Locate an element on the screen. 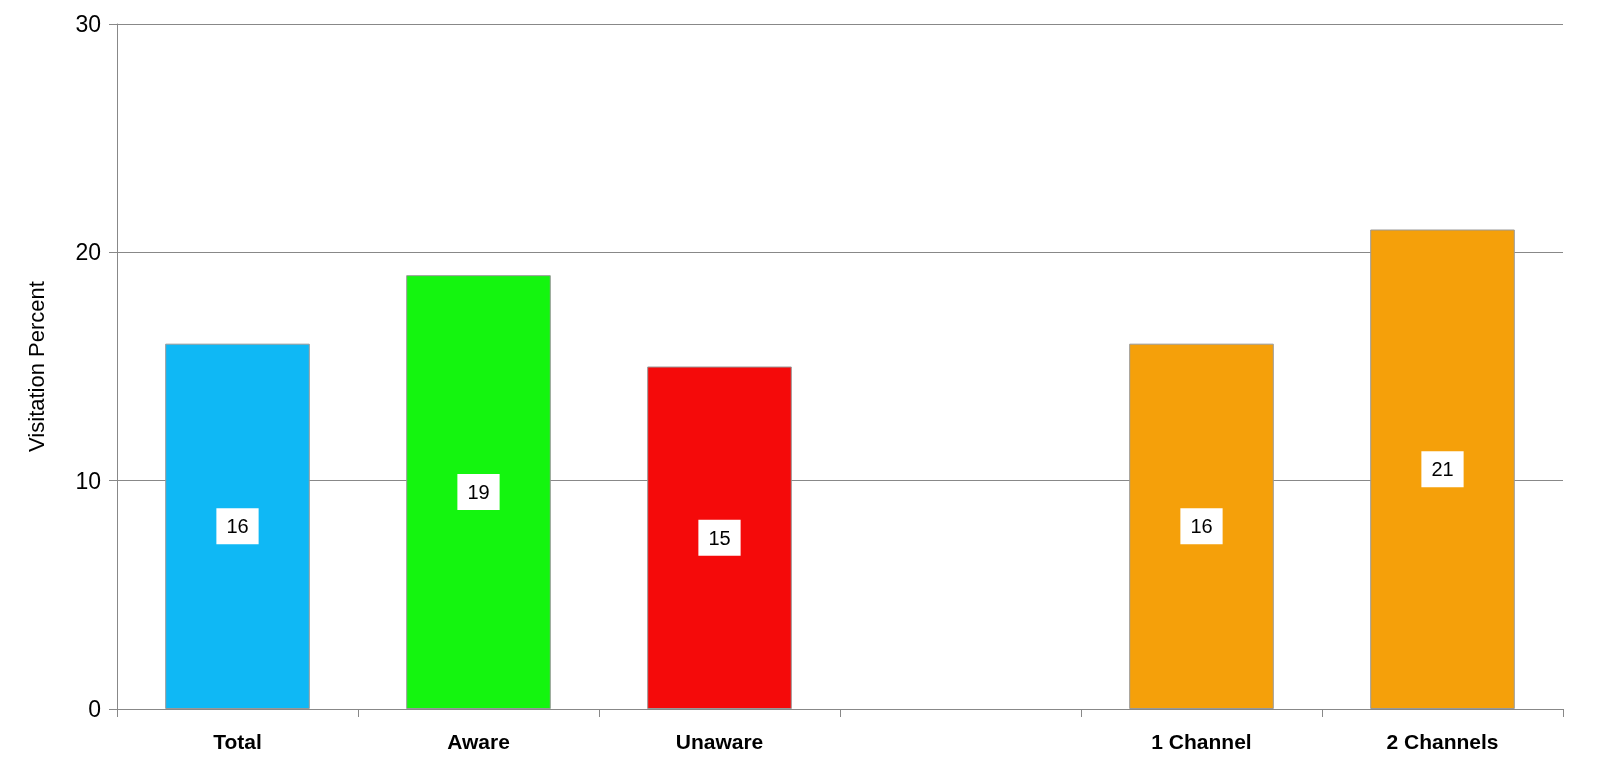 This screenshot has width=1597, height=777. data-label: 15 is located at coordinates (719, 537).